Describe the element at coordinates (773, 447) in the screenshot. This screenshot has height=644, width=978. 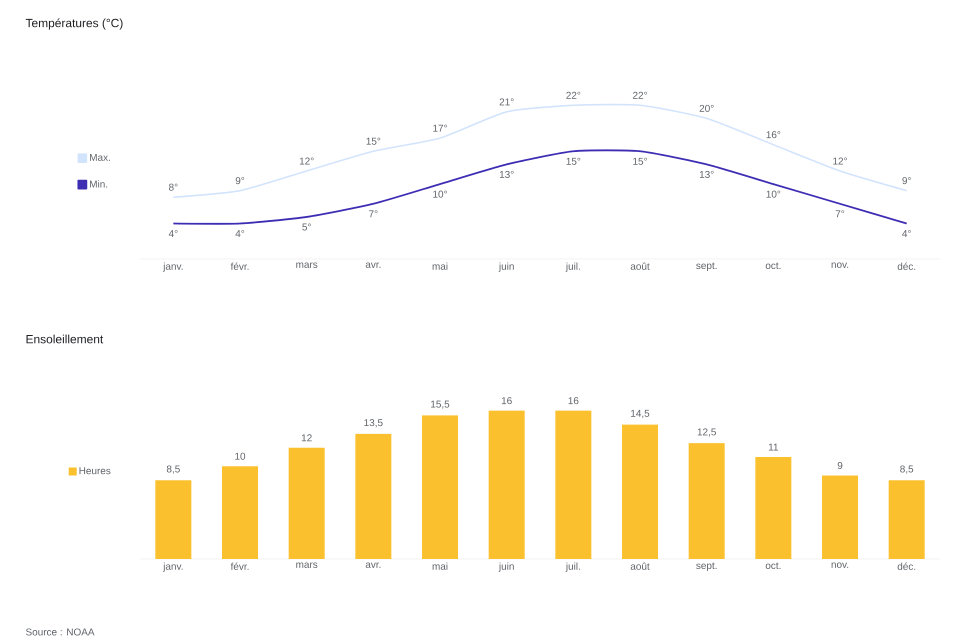
I see `data-label: 11` at that location.